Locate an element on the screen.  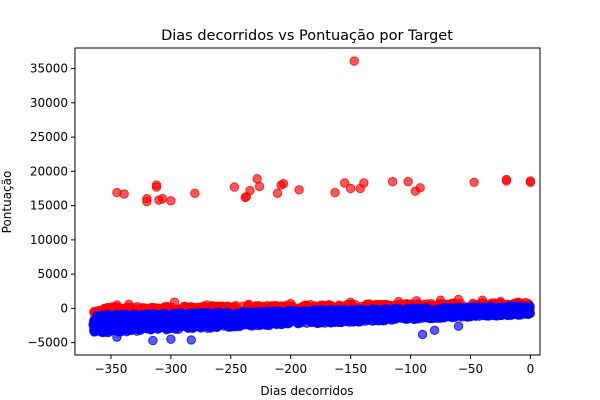
x-tick-label: −300 is located at coordinates (170, 369).